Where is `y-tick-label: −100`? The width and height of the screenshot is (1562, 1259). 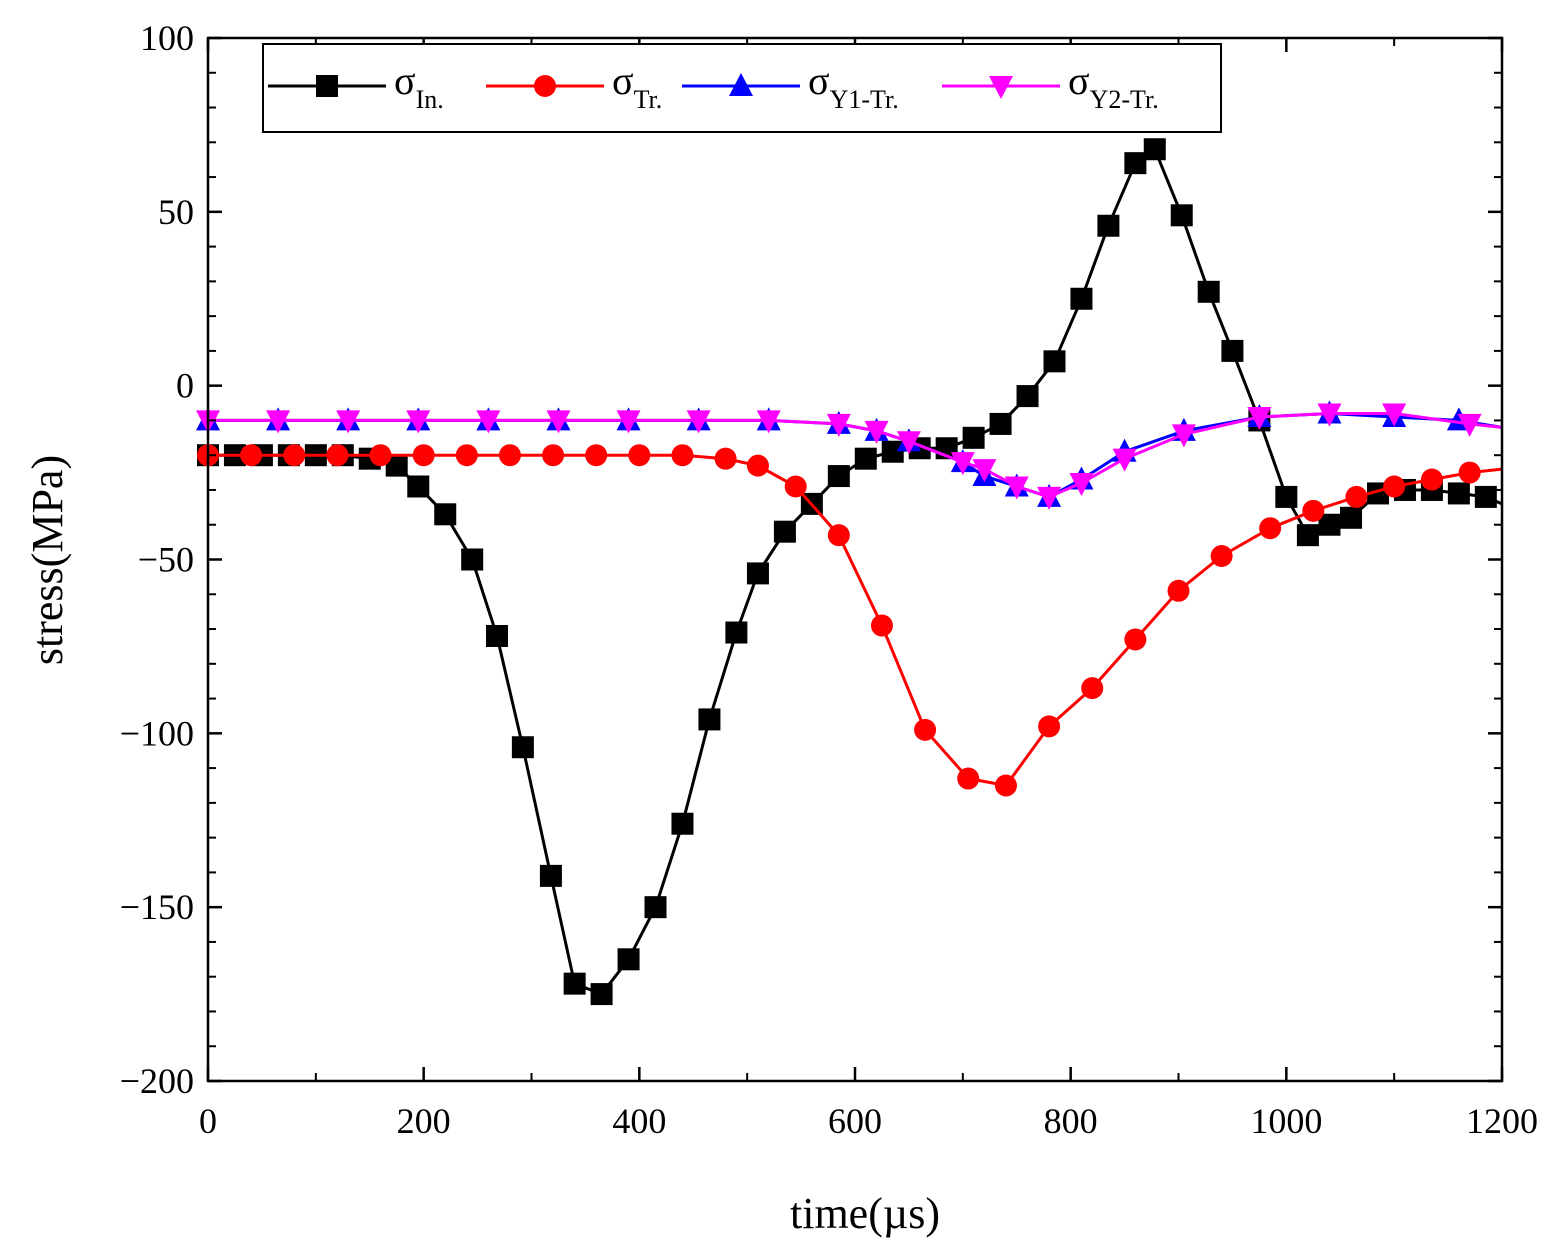
y-tick-label: −100 is located at coordinates (157, 733).